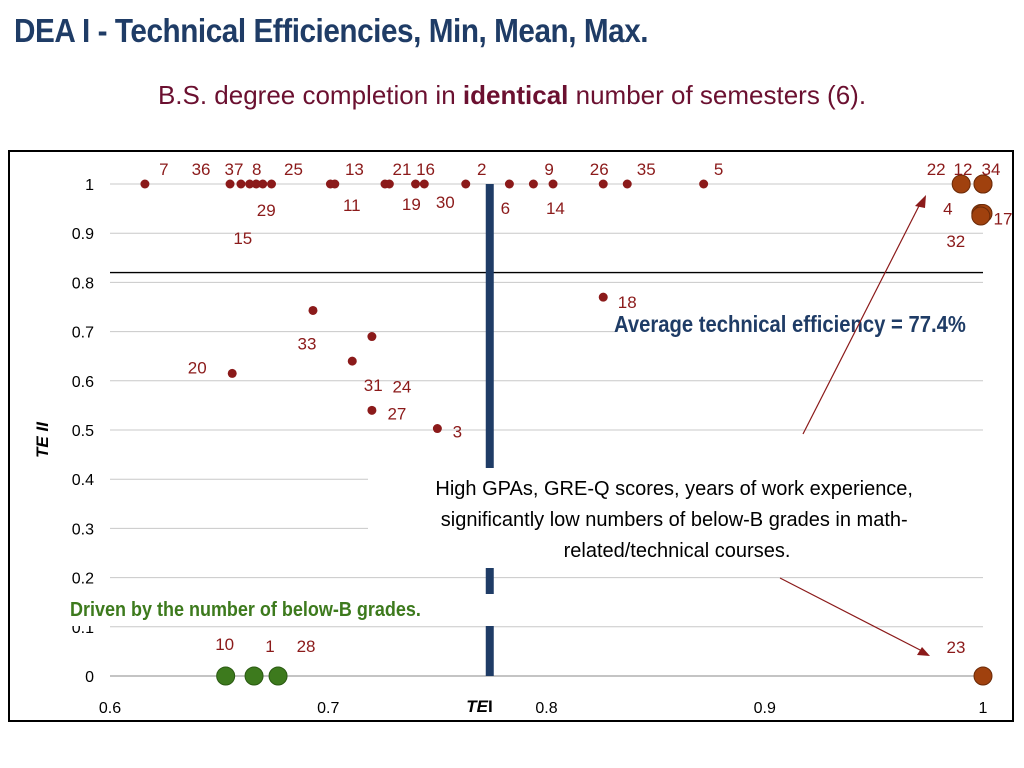 This screenshot has width=1024, height=768. I want to click on point-label-1: 1, so click(269, 646).